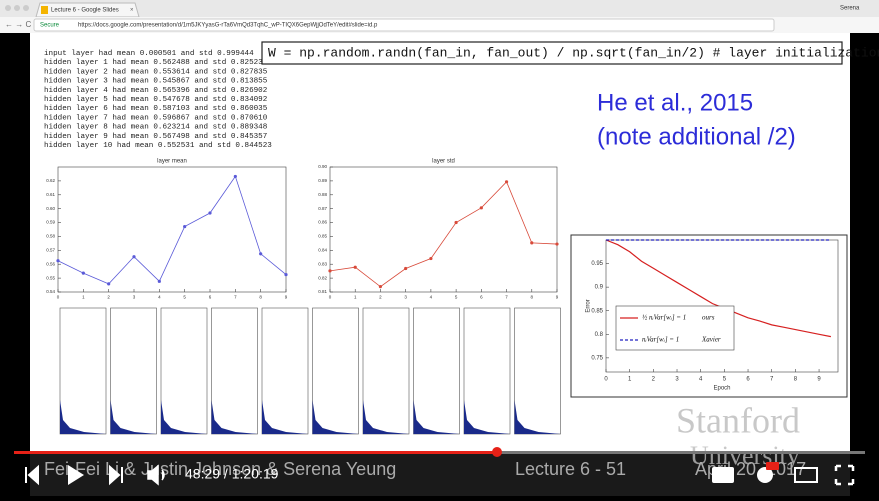  What do you see at coordinates (599, 288) in the screenshot?
I see `y-tick-label: 0.9` at bounding box center [599, 288].